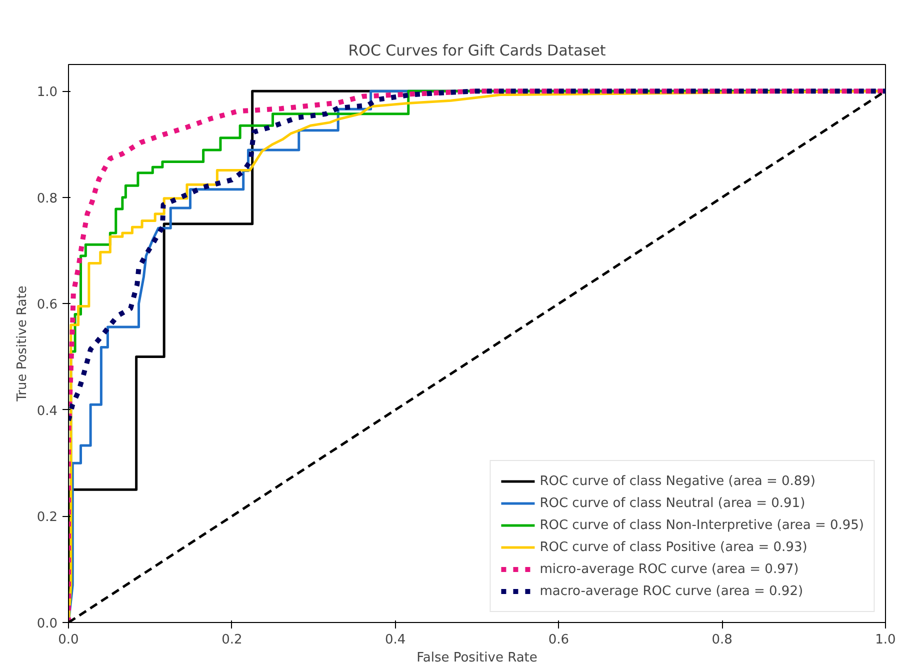 The height and width of the screenshot is (668, 899). I want to click on chart-title: ROC Curves for Gift Cards Dataset, so click(477, 51).